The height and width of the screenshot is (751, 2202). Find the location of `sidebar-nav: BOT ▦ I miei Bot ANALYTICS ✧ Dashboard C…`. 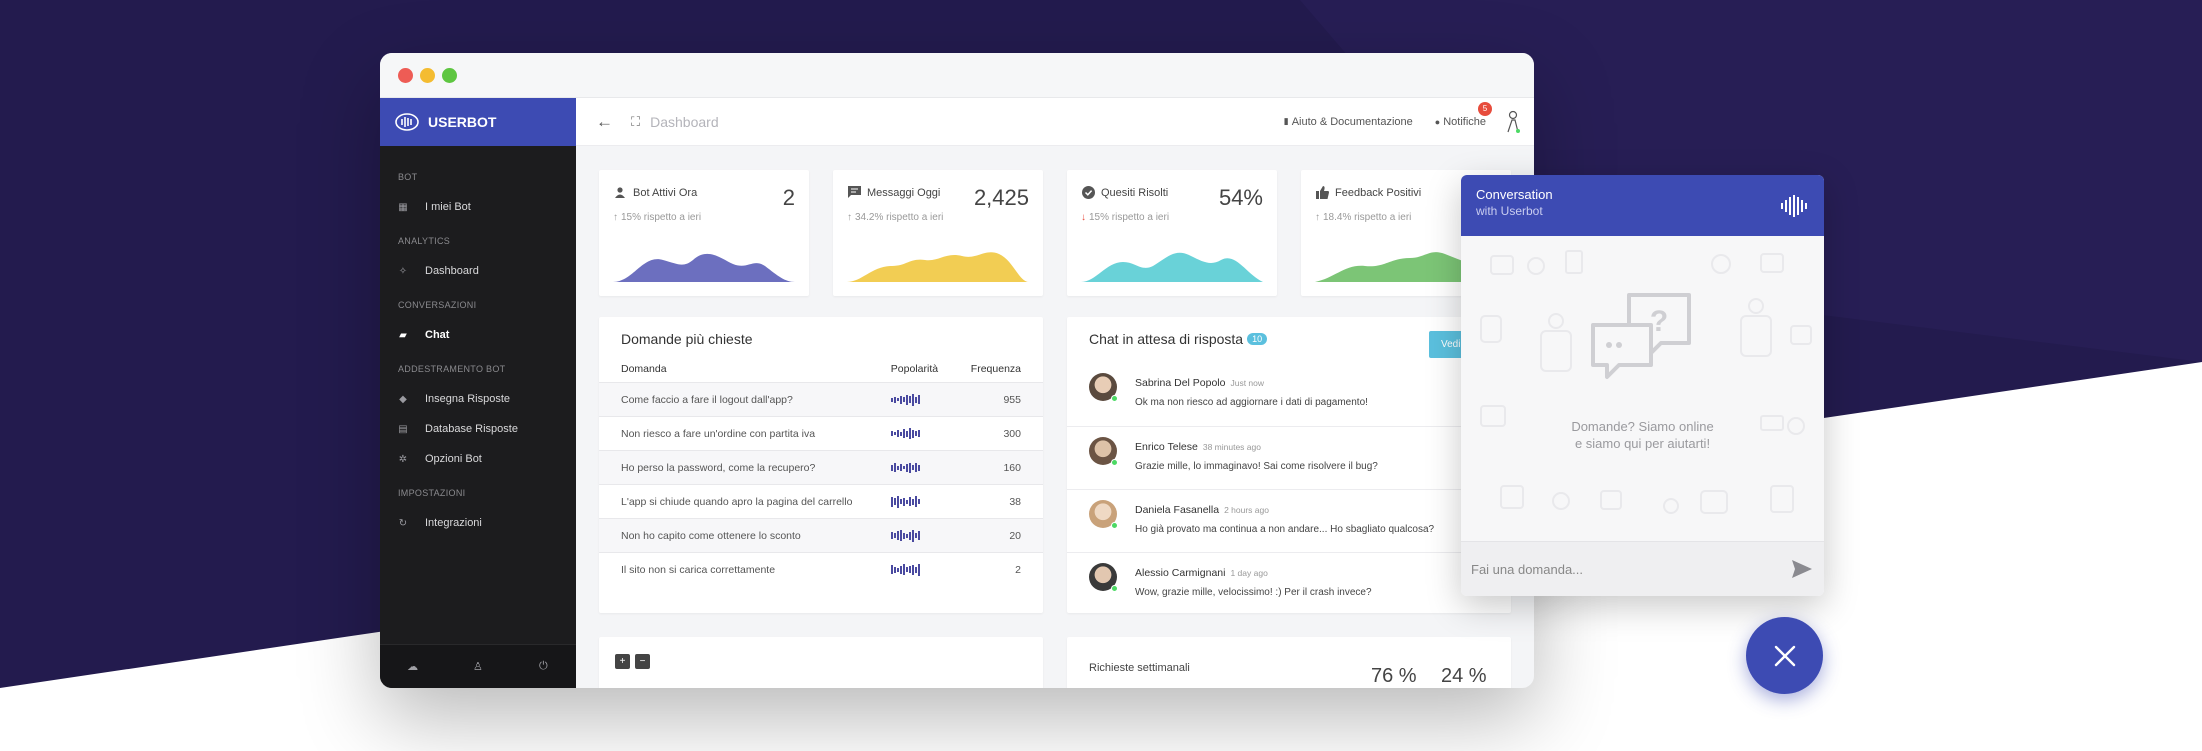

sidebar-nav: BOT ▦ I miei Bot ANALYTICS ✧ Dashboard C… is located at coordinates (478, 342).